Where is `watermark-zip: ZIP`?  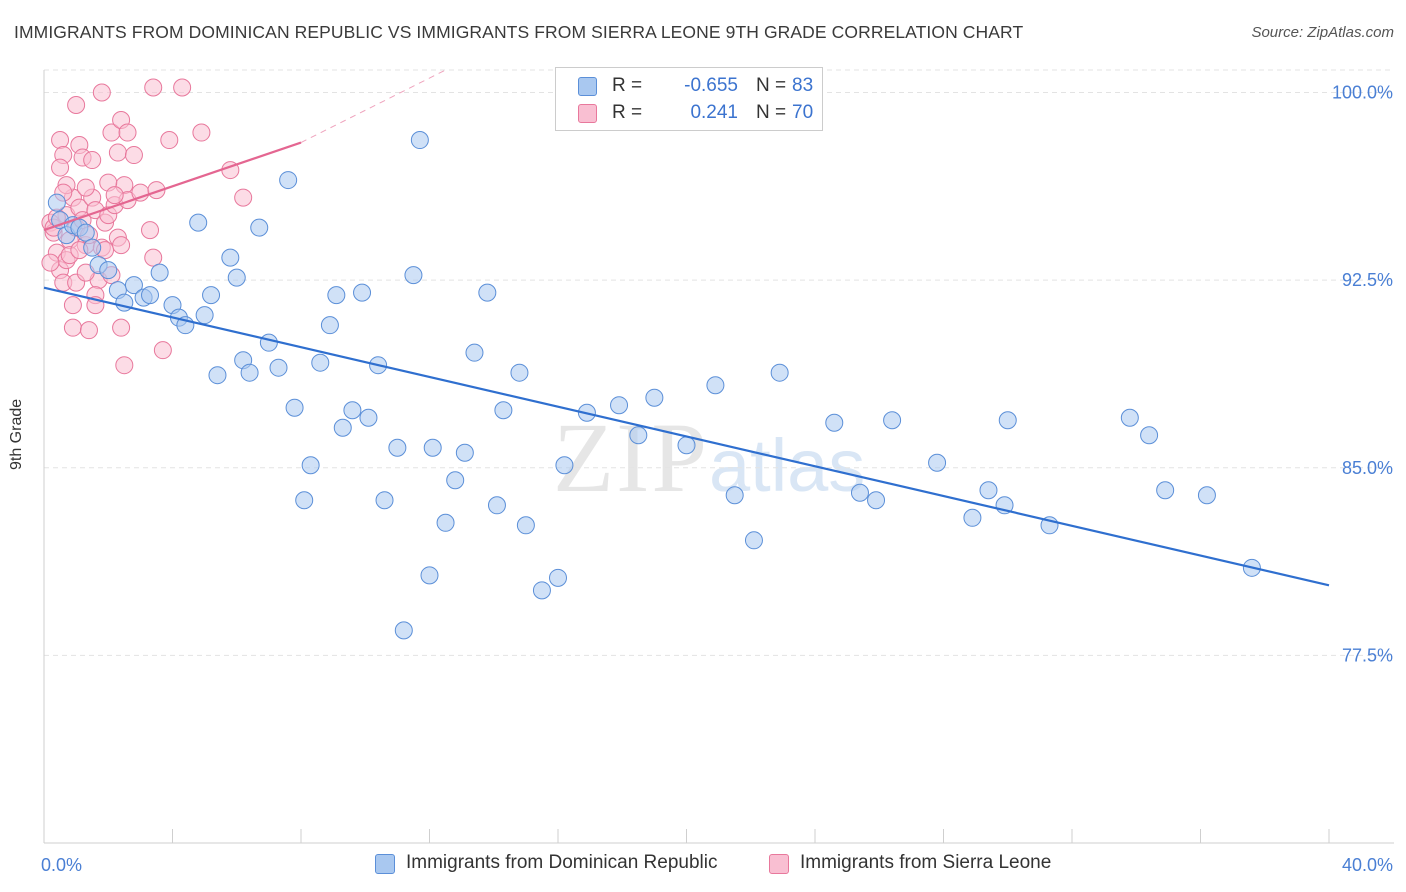
watermark-zip: ZIP is located at coordinates (631, 457).